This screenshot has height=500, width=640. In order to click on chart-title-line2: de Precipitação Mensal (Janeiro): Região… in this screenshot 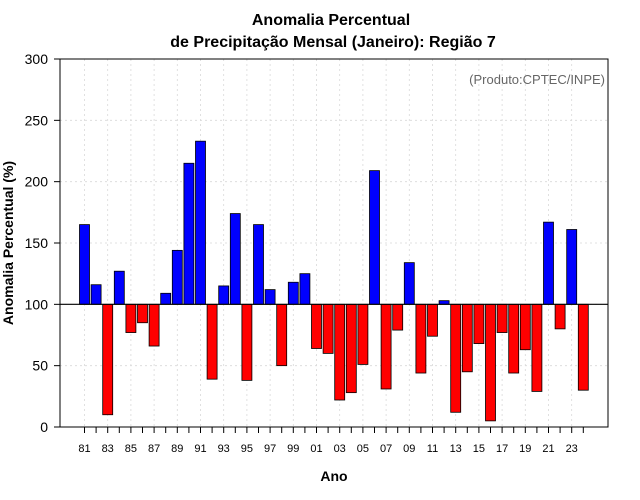, I will do `click(333, 42)`.